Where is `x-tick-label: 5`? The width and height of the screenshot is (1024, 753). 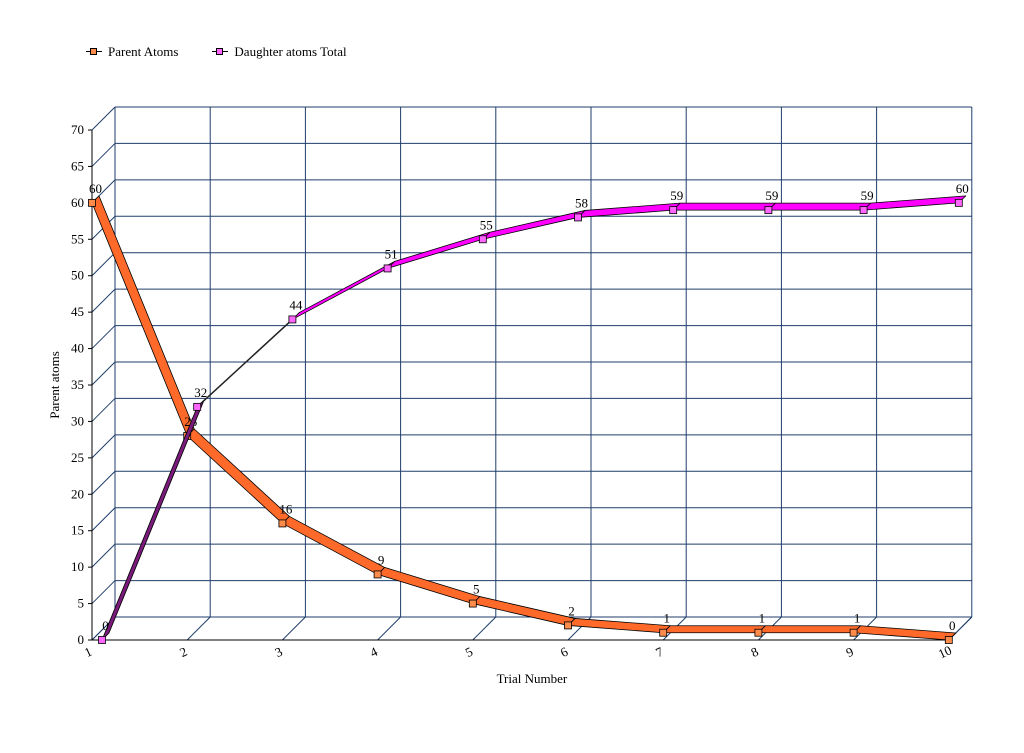
x-tick-label: 5 is located at coordinates (469, 652).